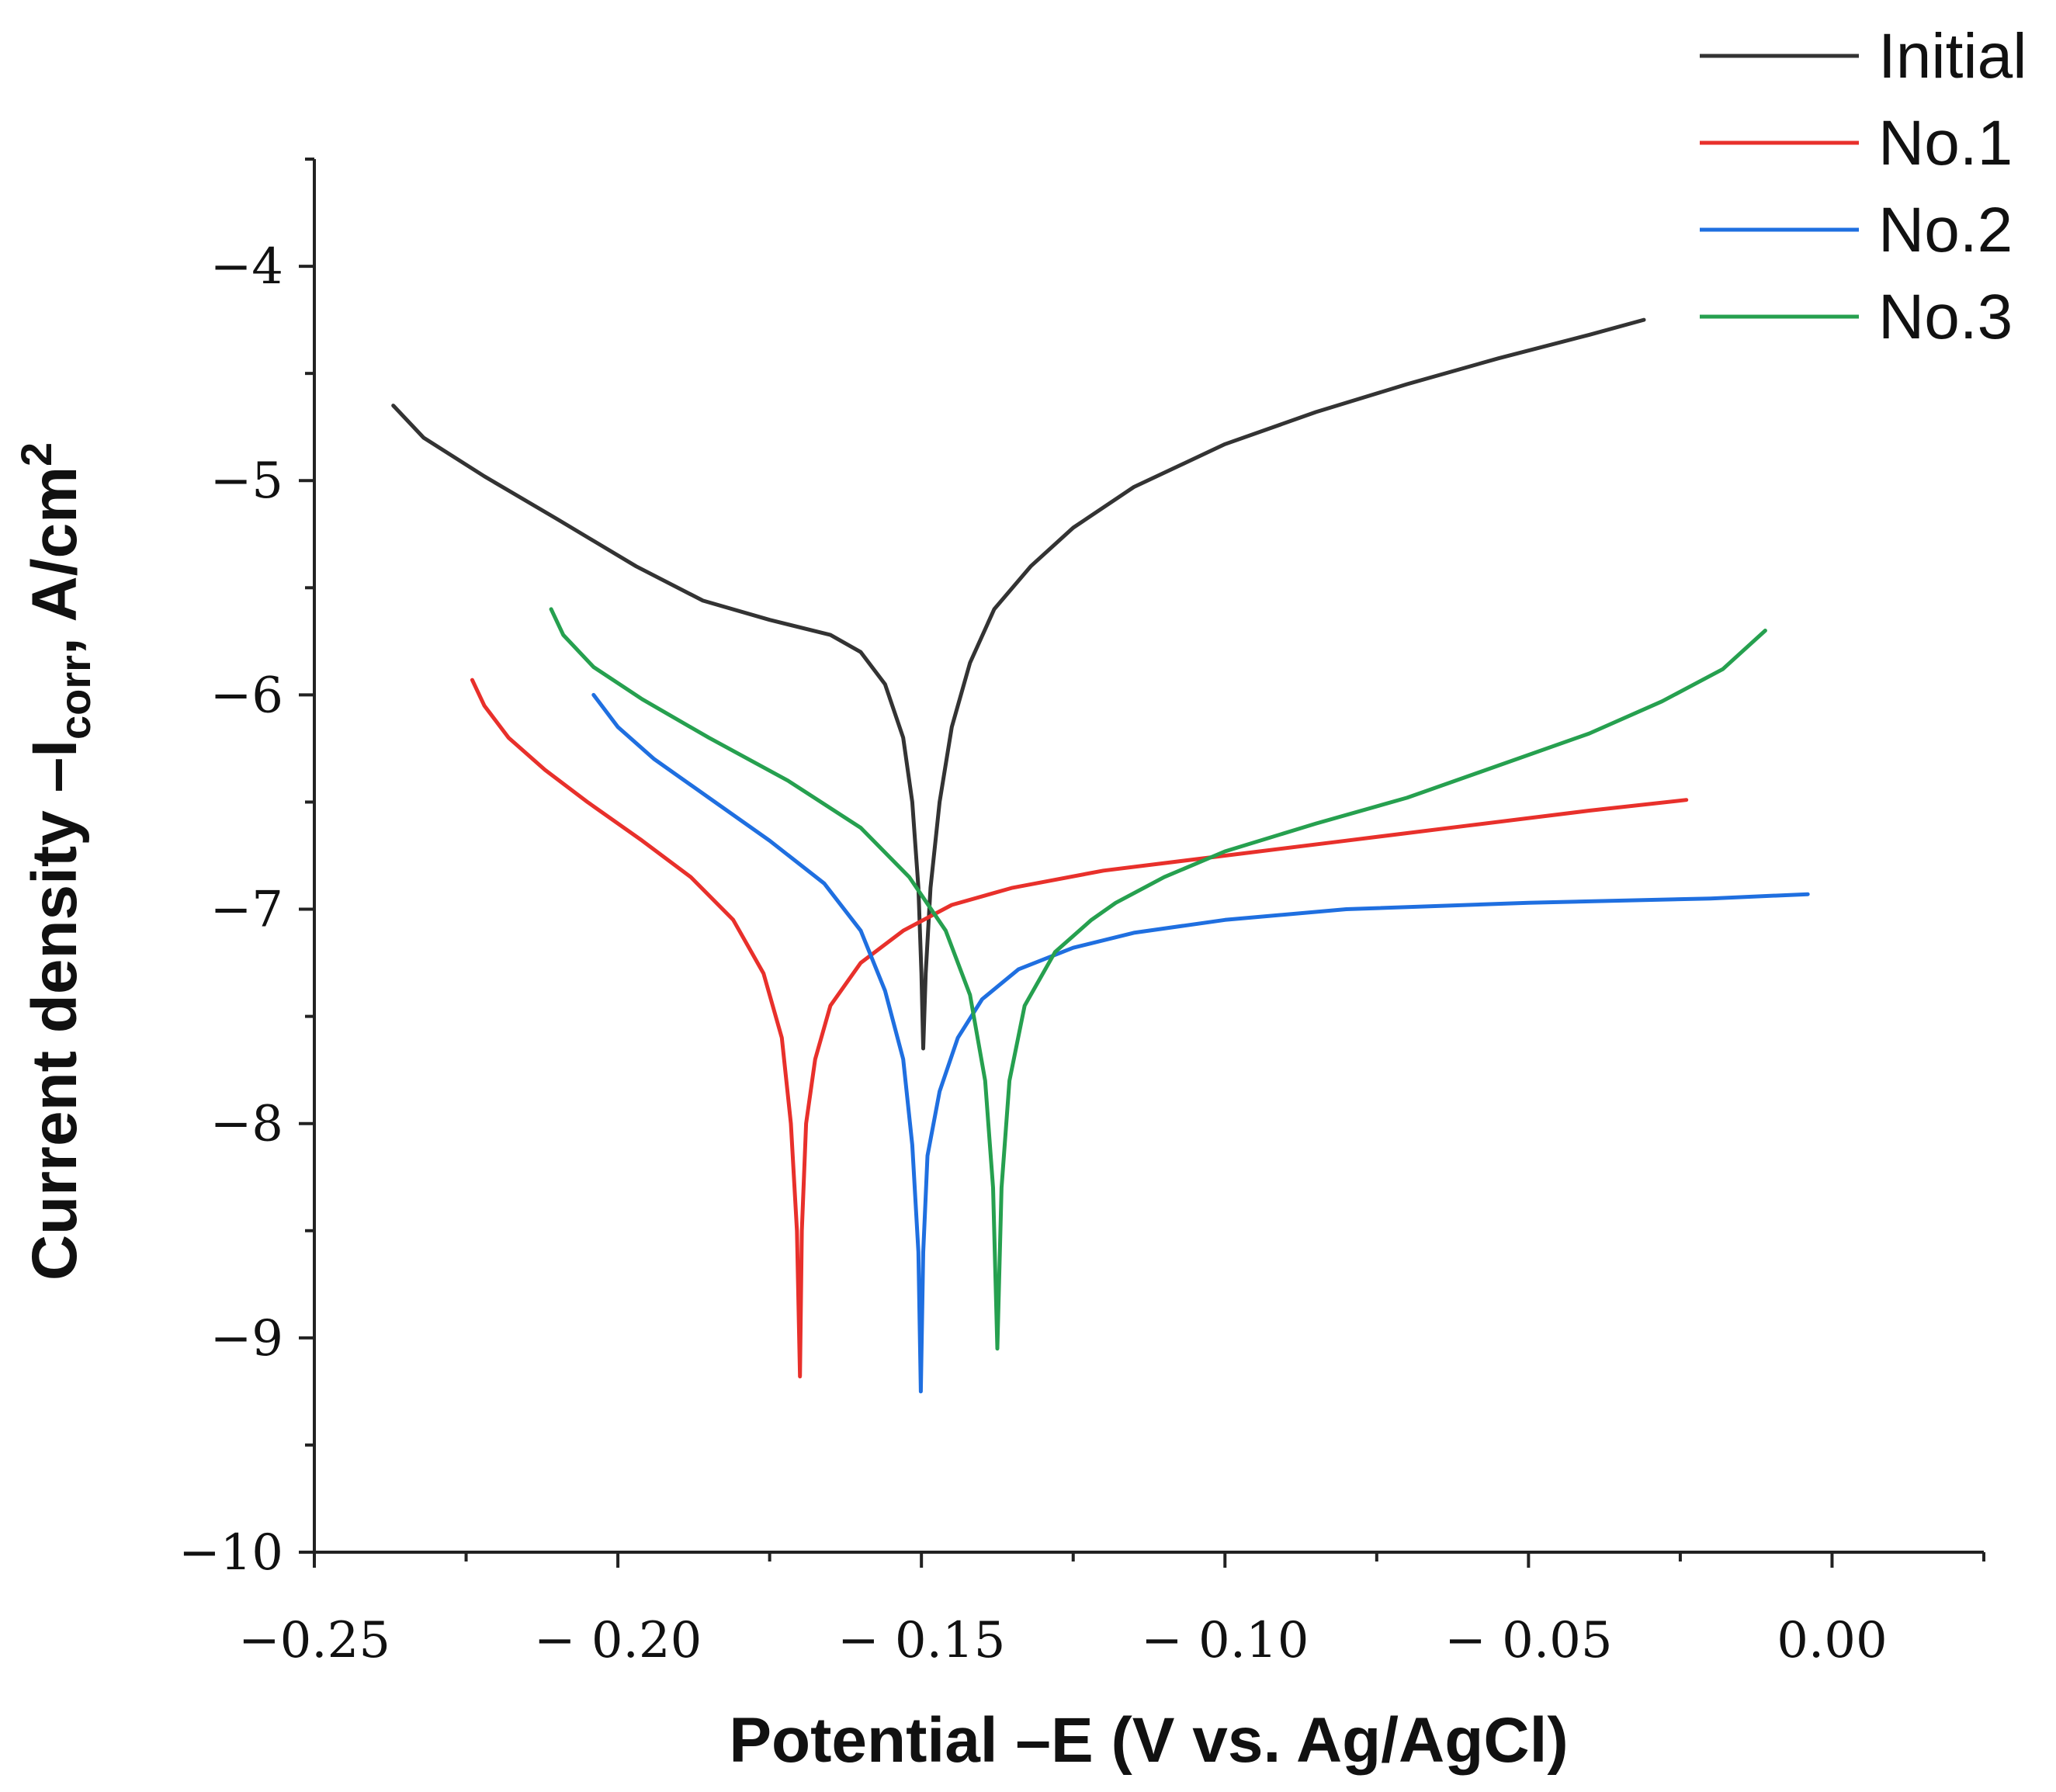 This screenshot has height=1792, width=2056. What do you see at coordinates (618, 1640) in the screenshot?
I see `x-tick-label: − 0.20` at bounding box center [618, 1640].